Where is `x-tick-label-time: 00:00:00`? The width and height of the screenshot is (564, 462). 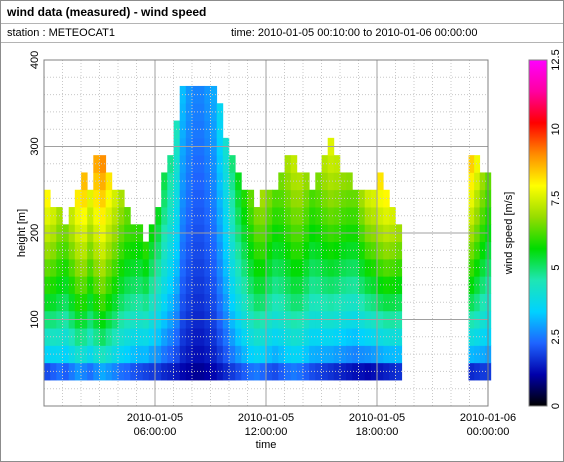
x-tick-label-time: 00:00:00 is located at coordinates (488, 432).